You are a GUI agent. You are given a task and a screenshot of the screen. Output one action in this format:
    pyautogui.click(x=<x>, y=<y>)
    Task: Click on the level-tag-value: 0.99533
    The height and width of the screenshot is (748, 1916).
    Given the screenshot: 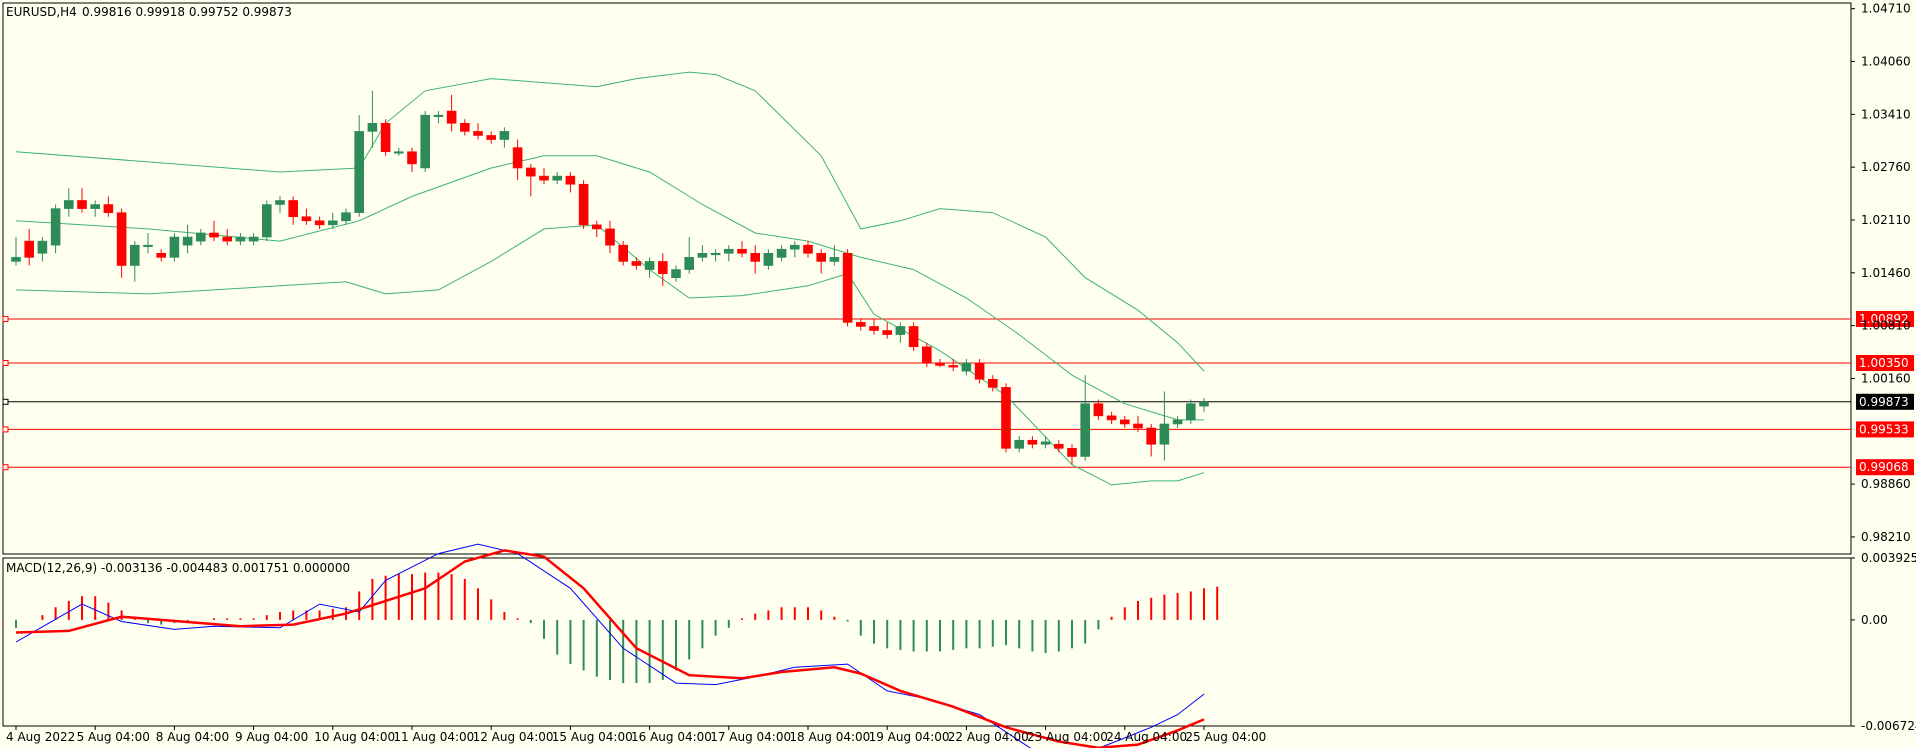 What is the action you would take?
    pyautogui.click(x=1884, y=429)
    